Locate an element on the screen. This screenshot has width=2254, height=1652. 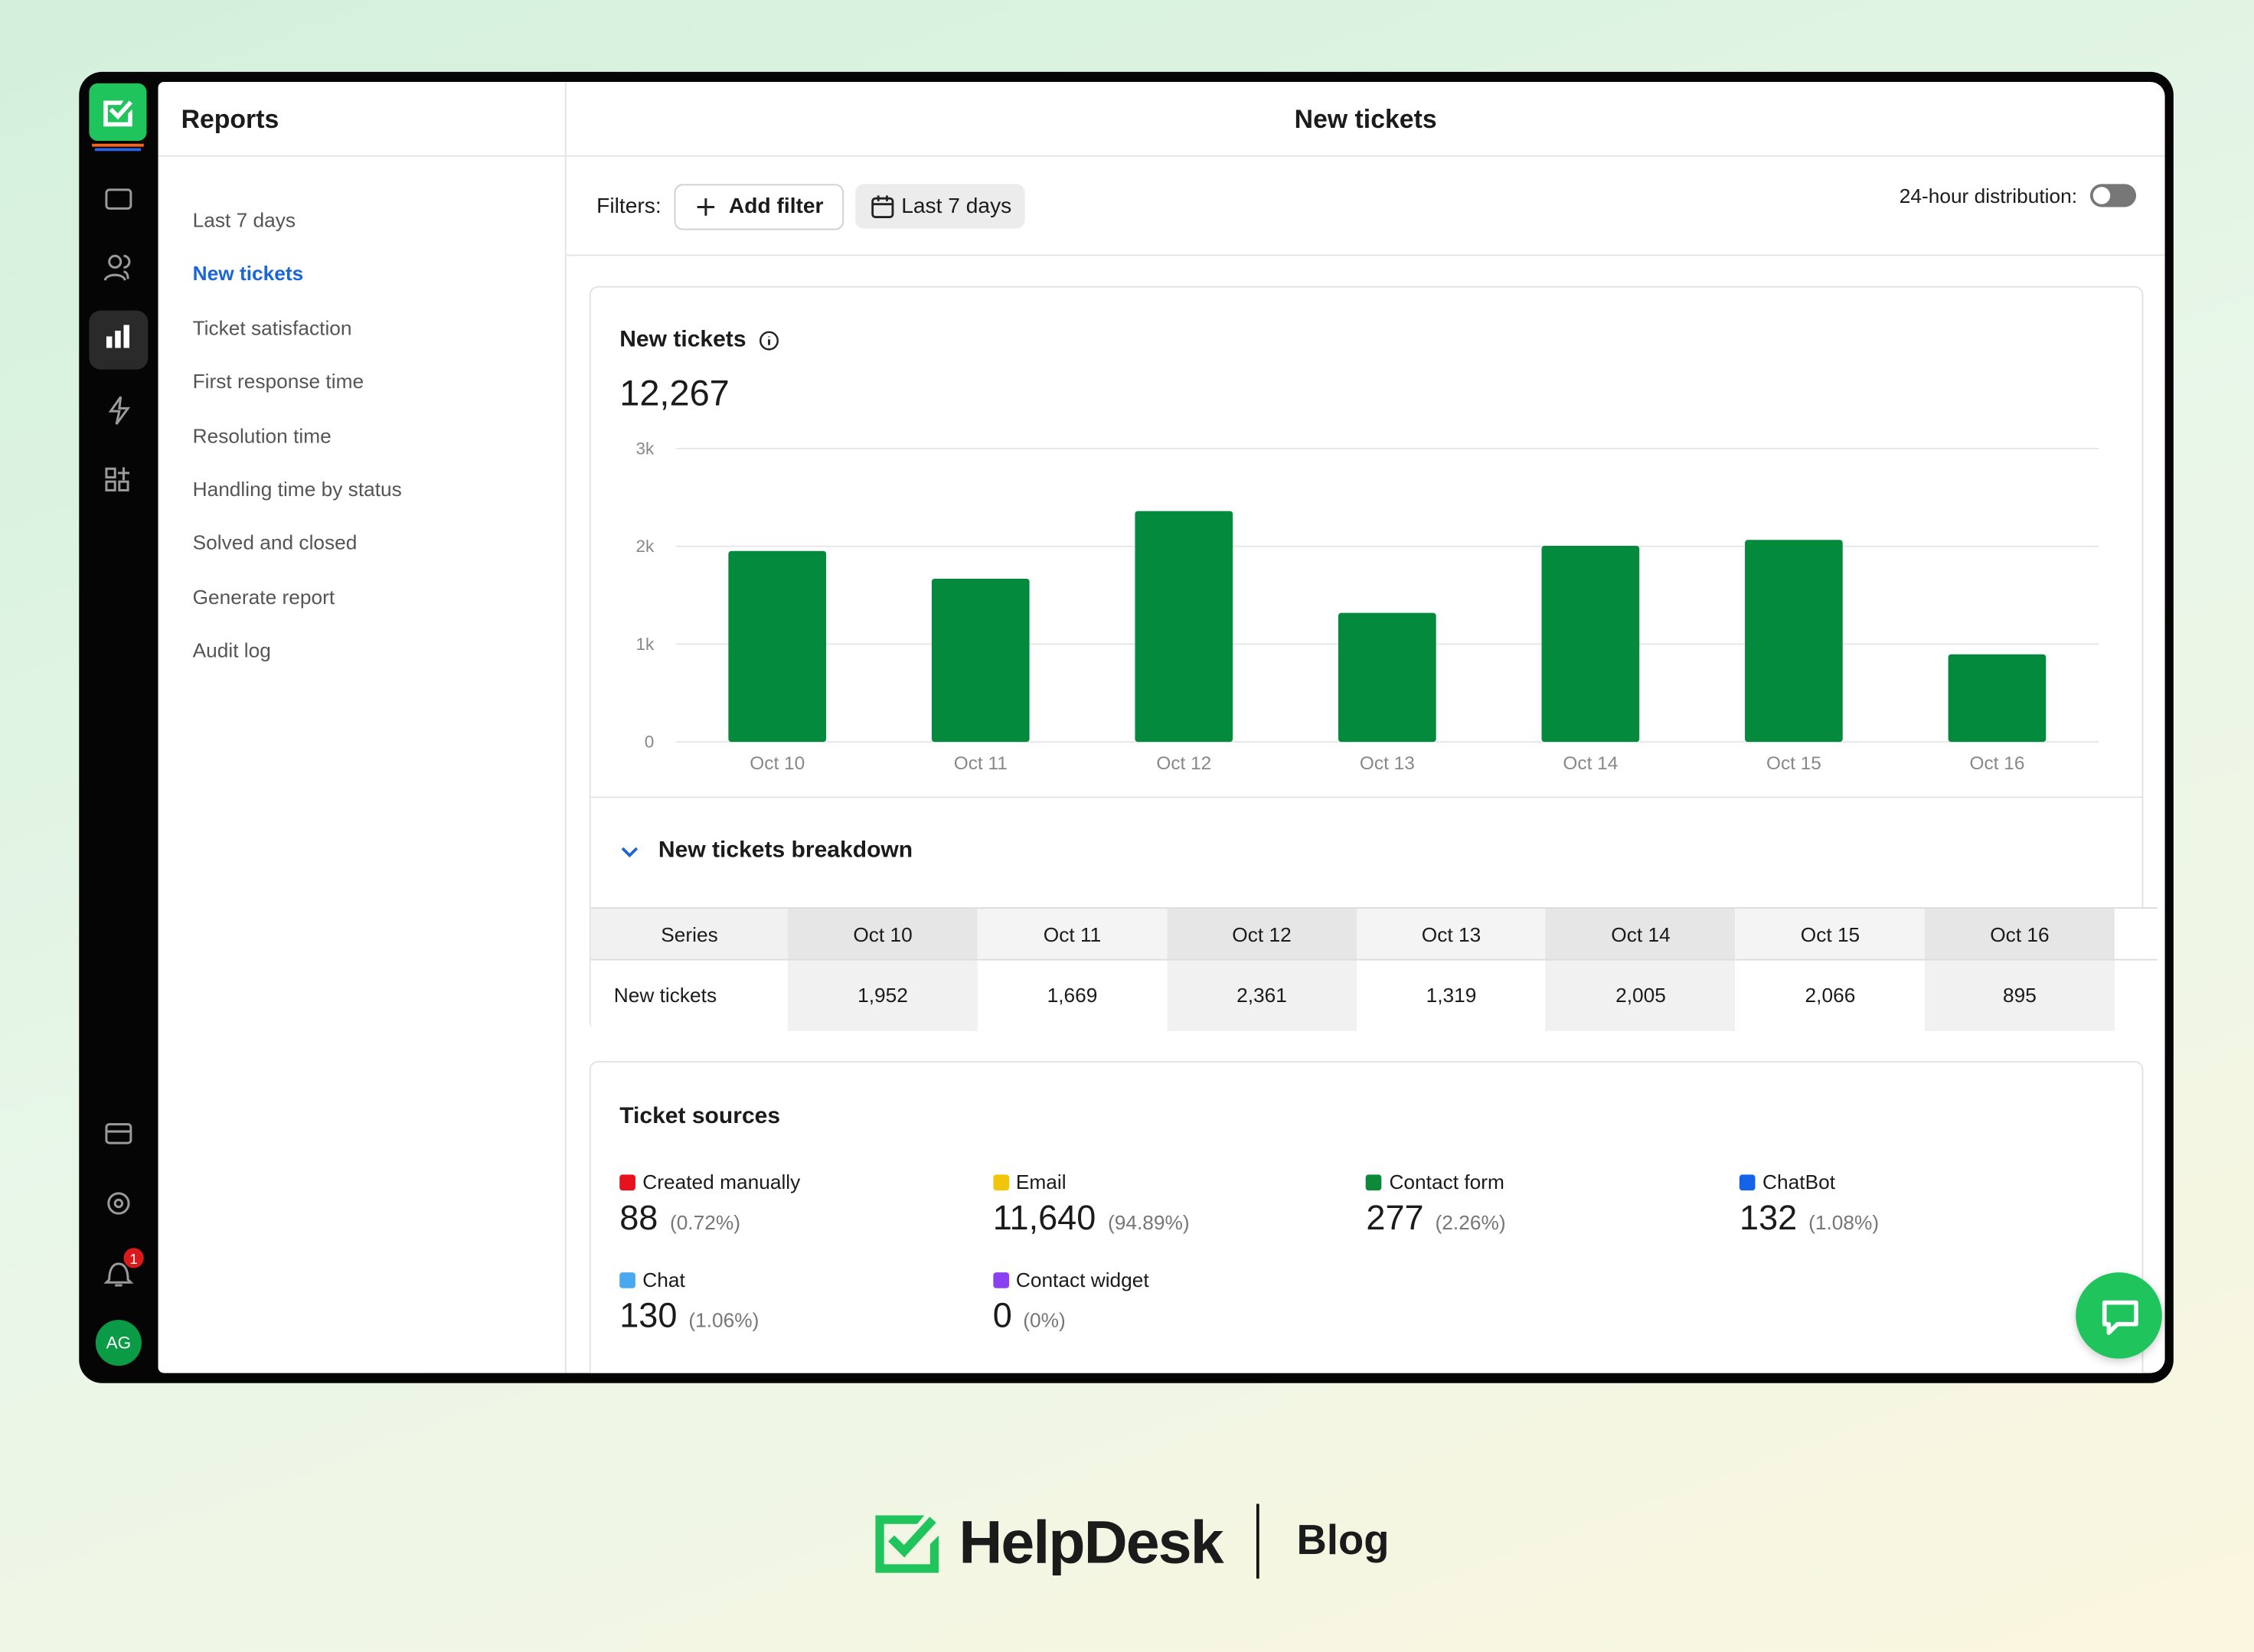
breakdown-title: New tickets breakdown is located at coordinates (785, 850).